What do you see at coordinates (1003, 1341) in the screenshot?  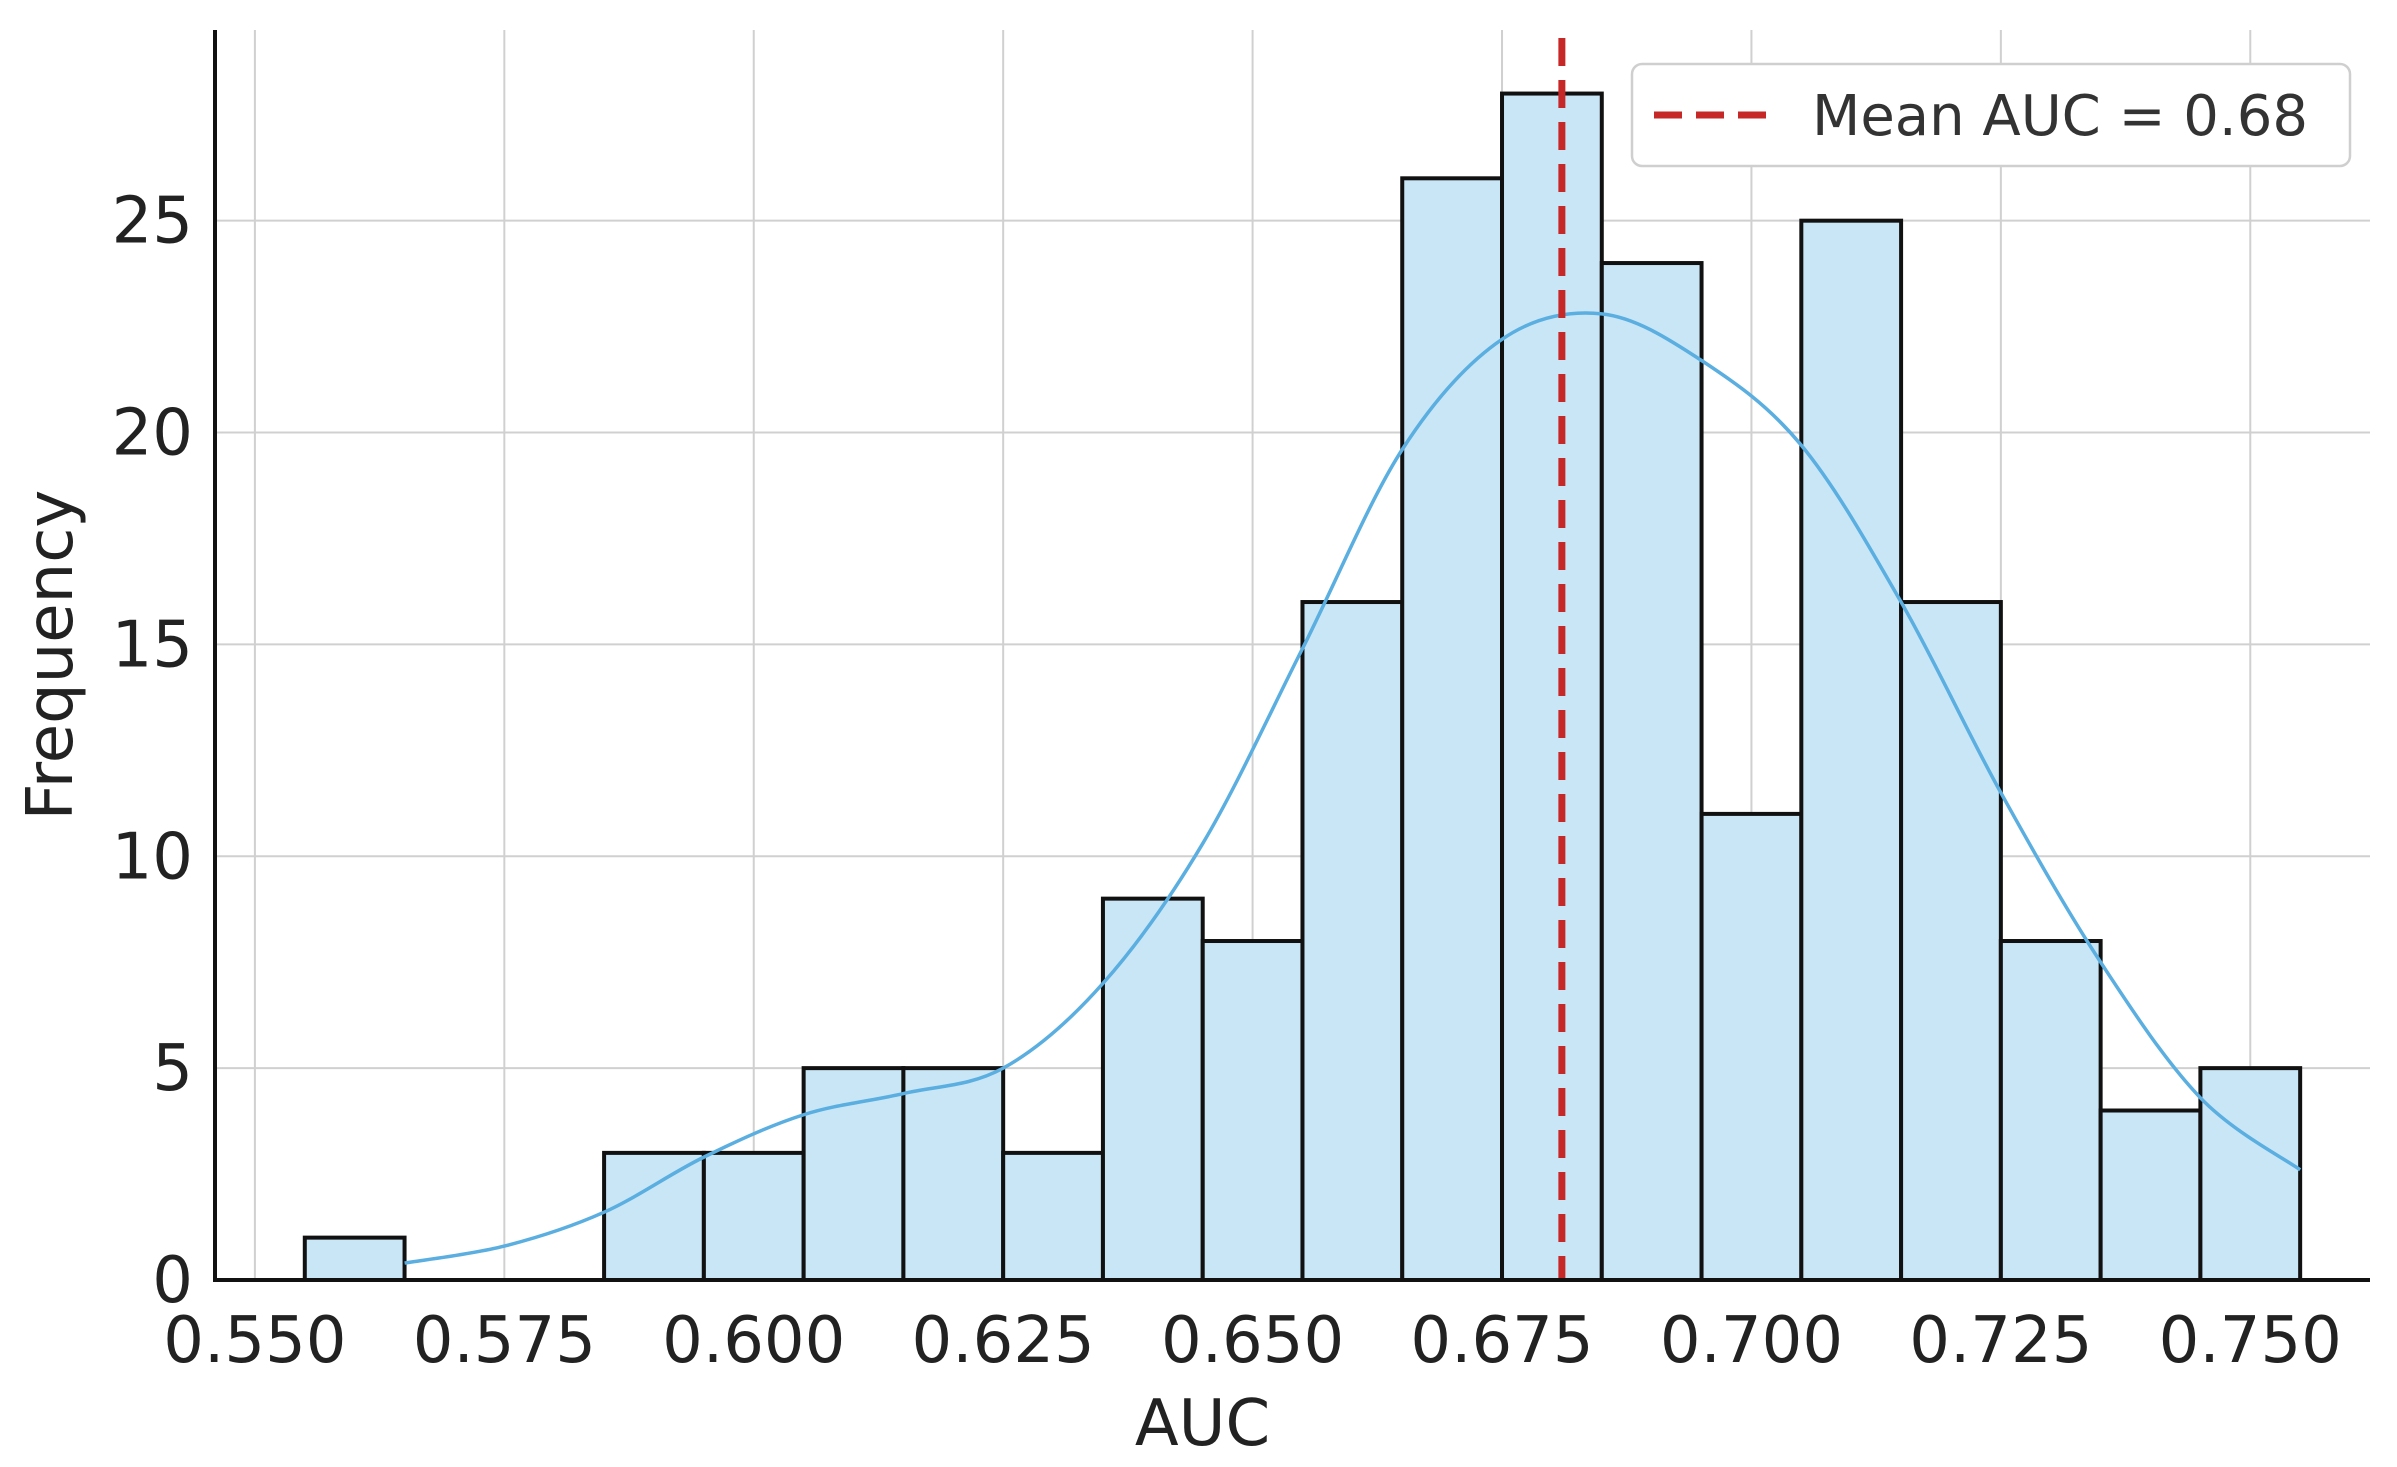 I see `x-tick-label: 0.625` at bounding box center [1003, 1341].